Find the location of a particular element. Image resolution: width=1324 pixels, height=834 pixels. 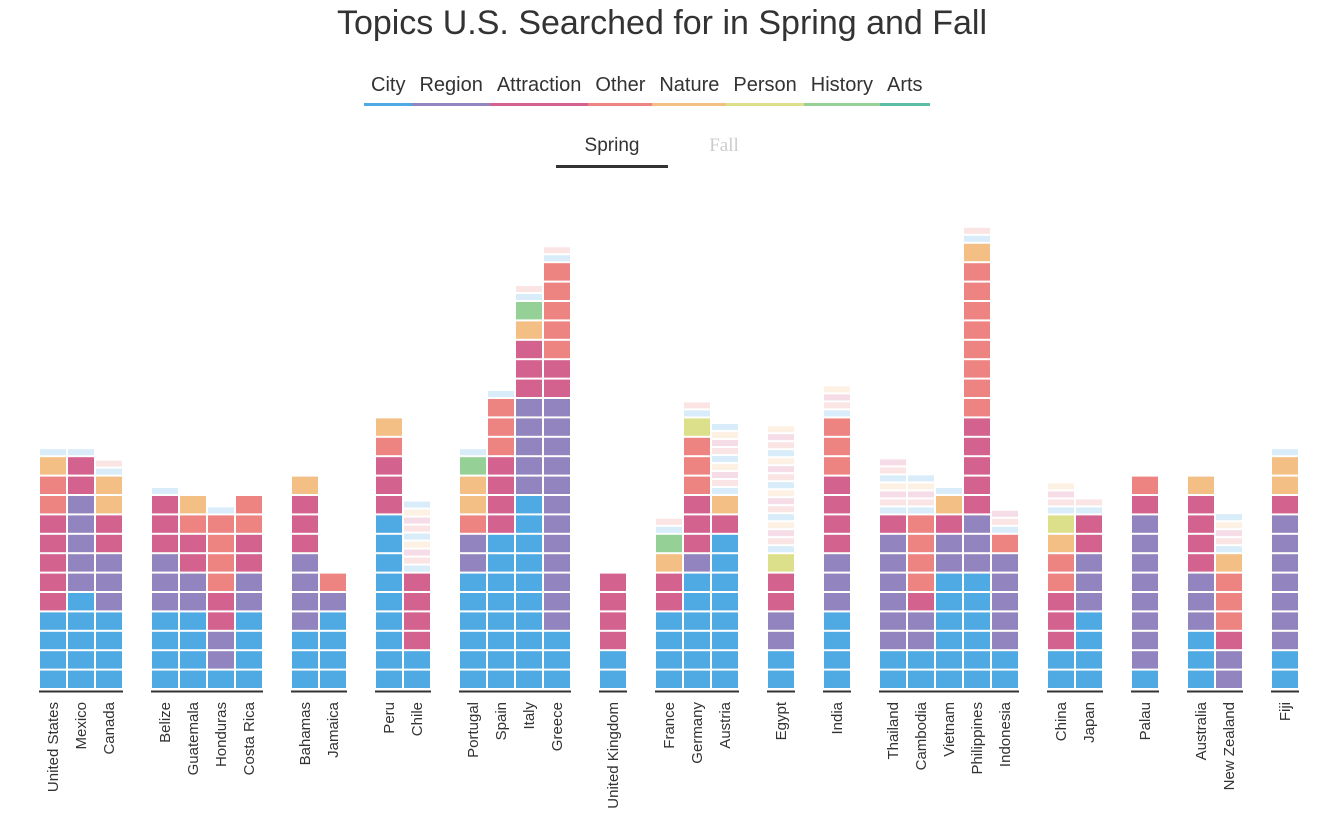

tab-person: Person is located at coordinates (765, 90).